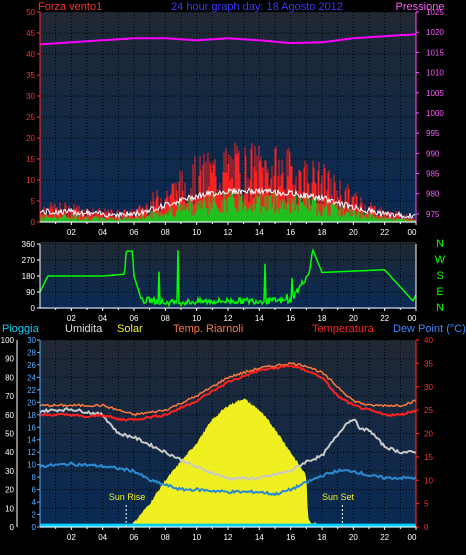  Describe the element at coordinates (9, 377) in the screenshot. I see `y-tick-rain: 80` at that location.